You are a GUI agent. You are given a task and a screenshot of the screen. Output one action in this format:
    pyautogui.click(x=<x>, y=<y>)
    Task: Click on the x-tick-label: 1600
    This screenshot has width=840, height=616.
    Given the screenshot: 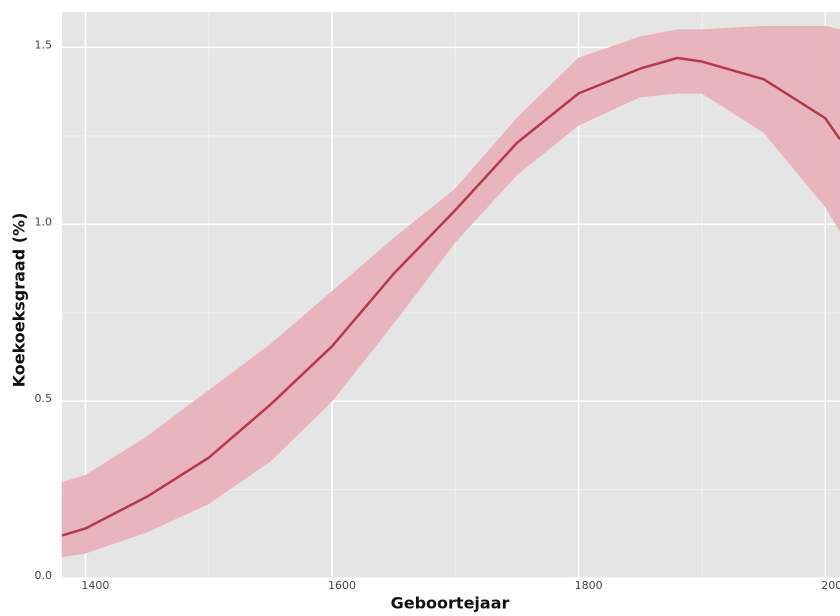 What is the action you would take?
    pyautogui.click(x=342, y=585)
    